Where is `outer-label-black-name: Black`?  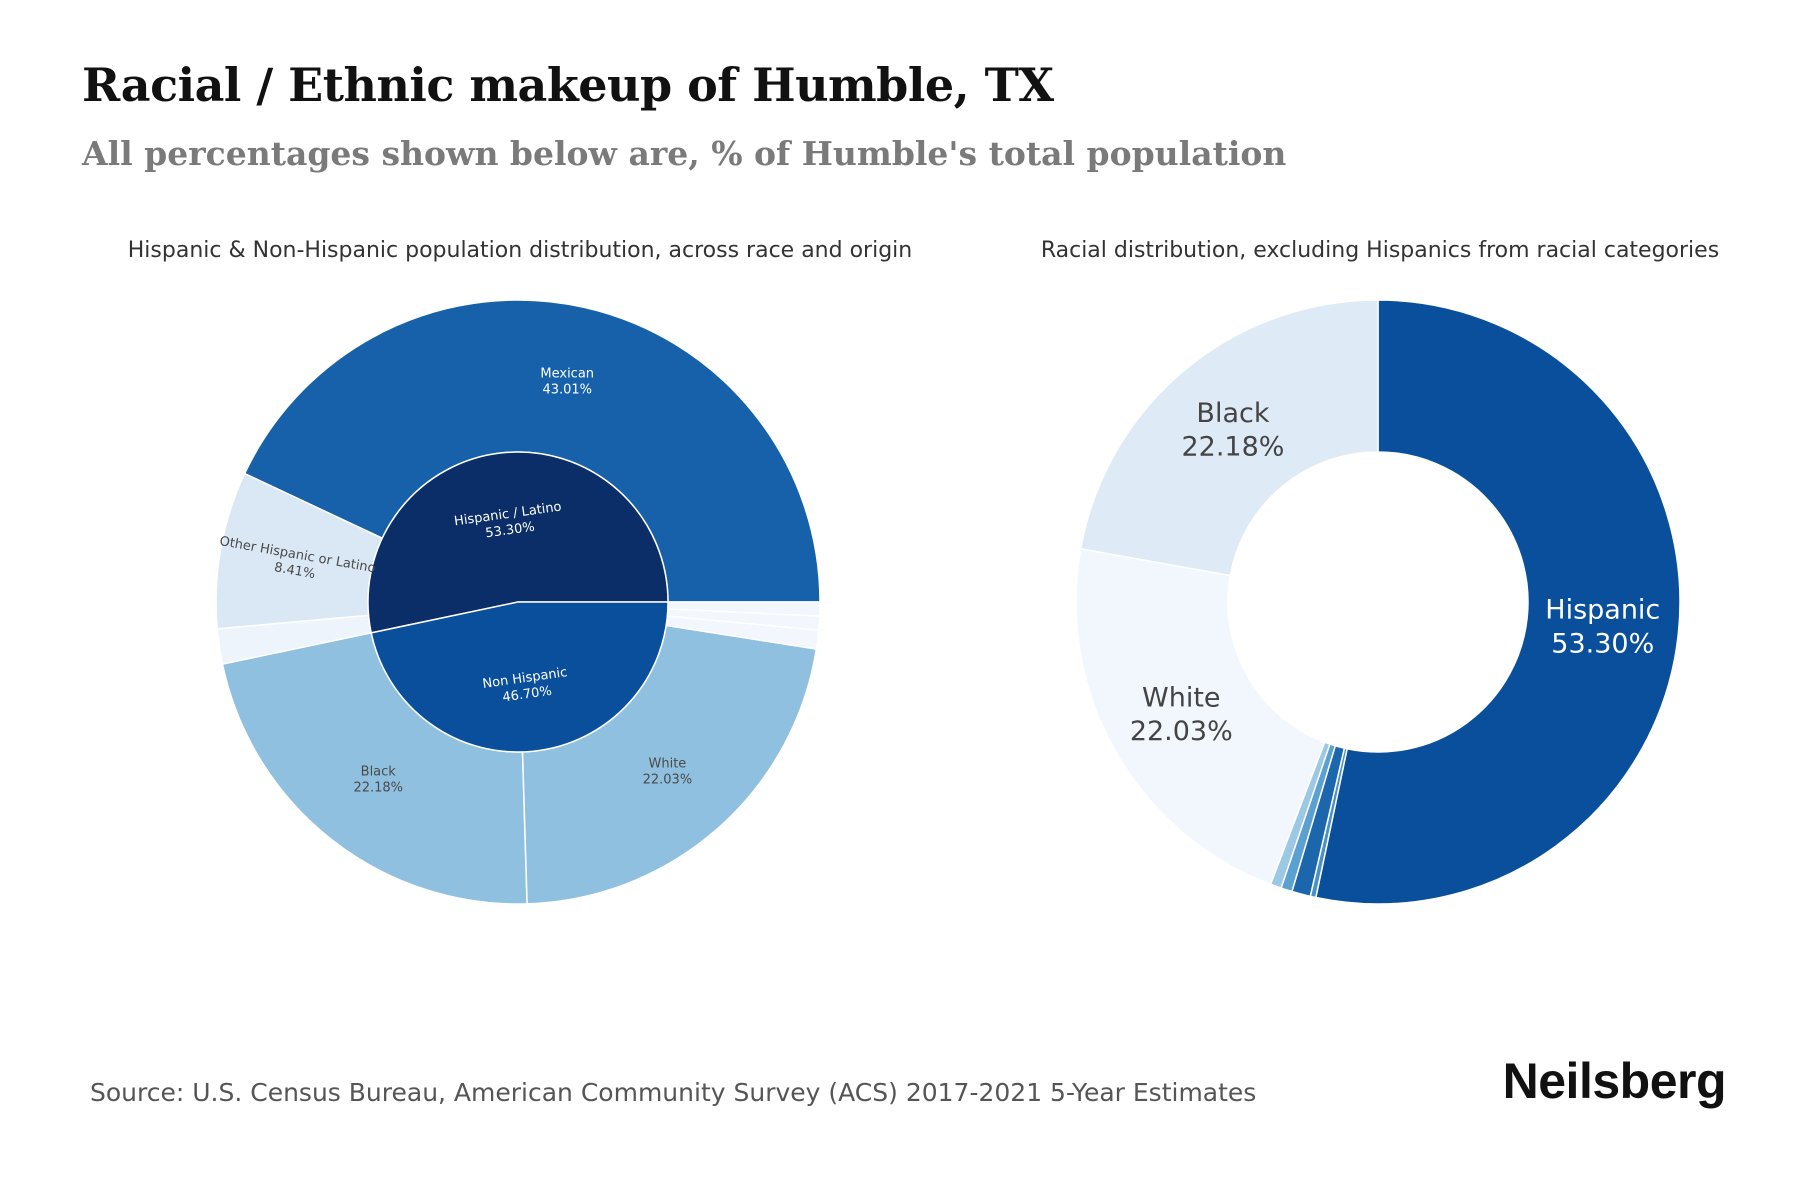 outer-label-black-name: Black is located at coordinates (379, 771).